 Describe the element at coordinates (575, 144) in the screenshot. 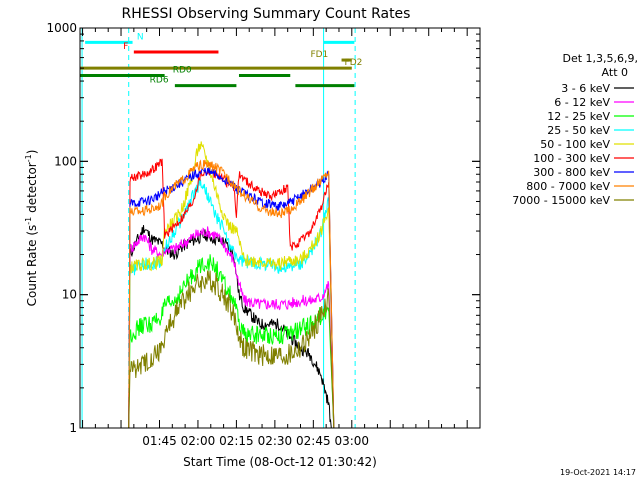

I see `legend-label-4: 50 - 100 keV` at that location.